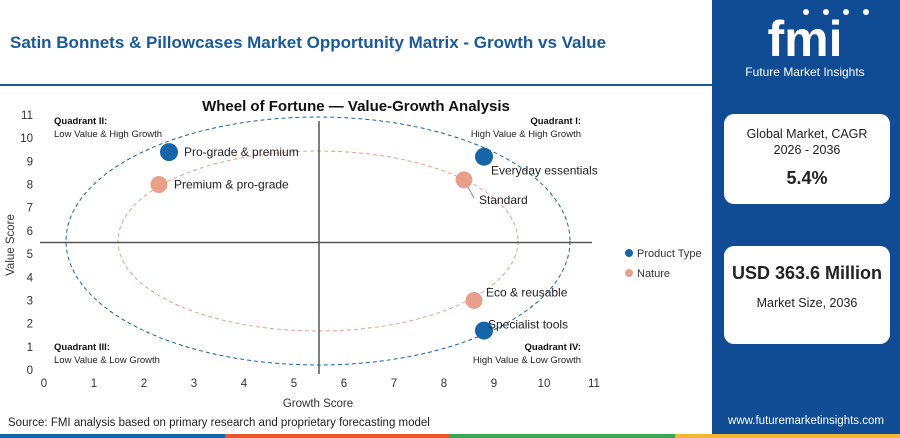  What do you see at coordinates (30, 162) in the screenshot?
I see `y-tick-label: 9` at bounding box center [30, 162].